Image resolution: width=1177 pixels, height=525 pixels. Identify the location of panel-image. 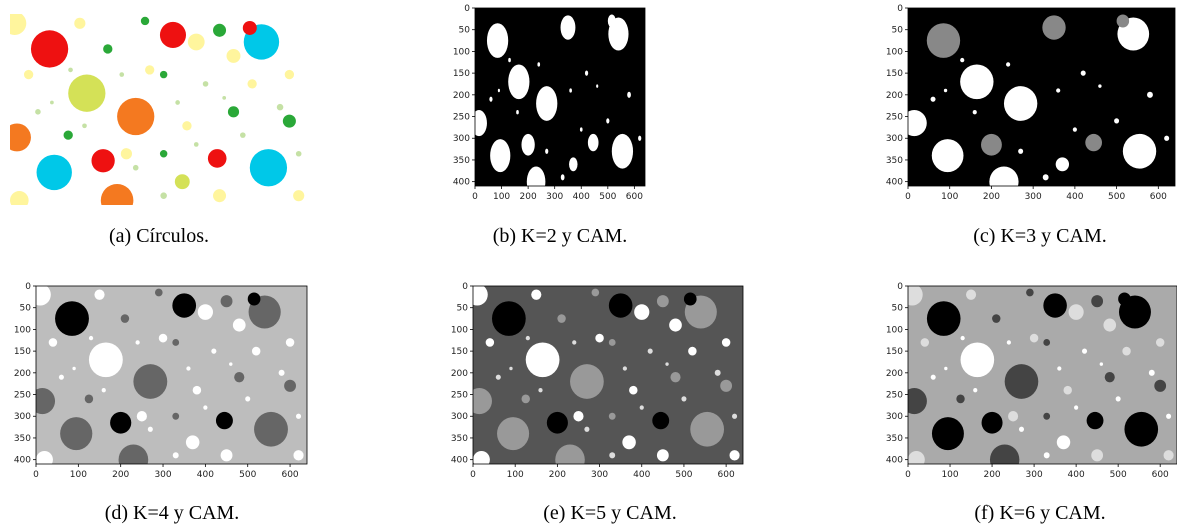
(1042, 375).